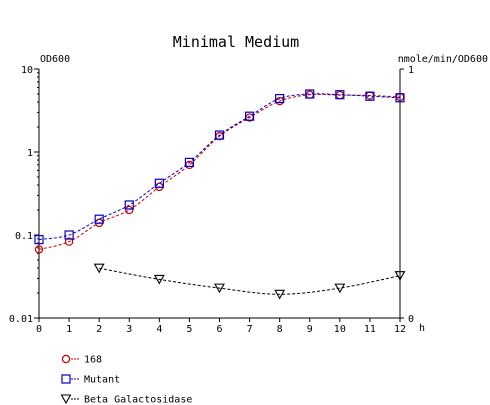 Image resolution: width=490 pixels, height=405 pixels. I want to click on y-left-tick-label: 1, so click(30, 153).